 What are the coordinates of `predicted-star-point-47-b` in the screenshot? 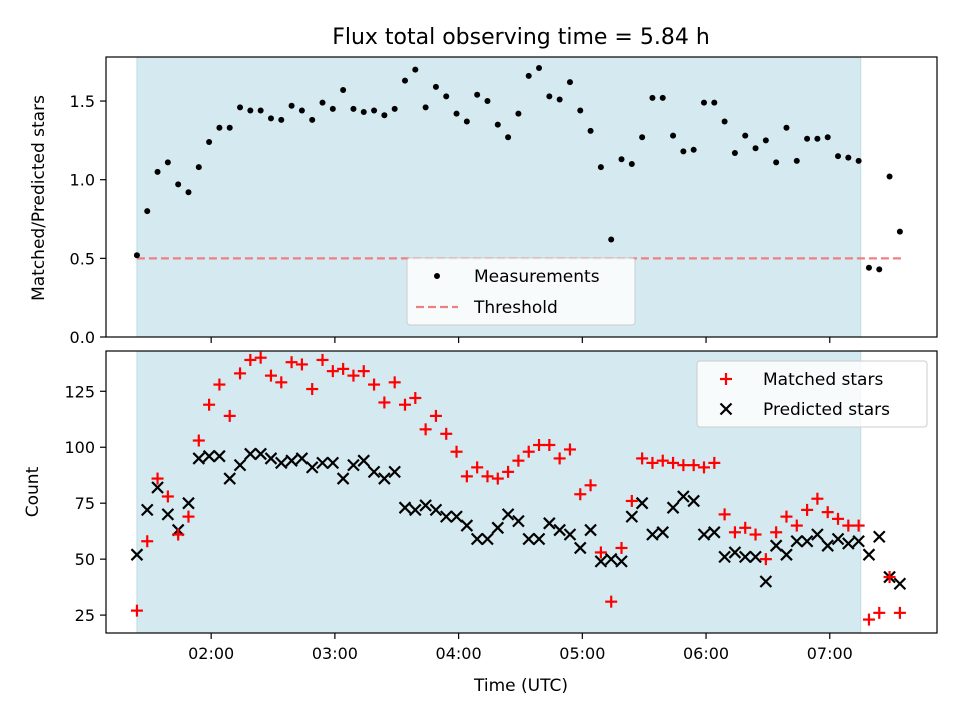 It's located at (621, 561).